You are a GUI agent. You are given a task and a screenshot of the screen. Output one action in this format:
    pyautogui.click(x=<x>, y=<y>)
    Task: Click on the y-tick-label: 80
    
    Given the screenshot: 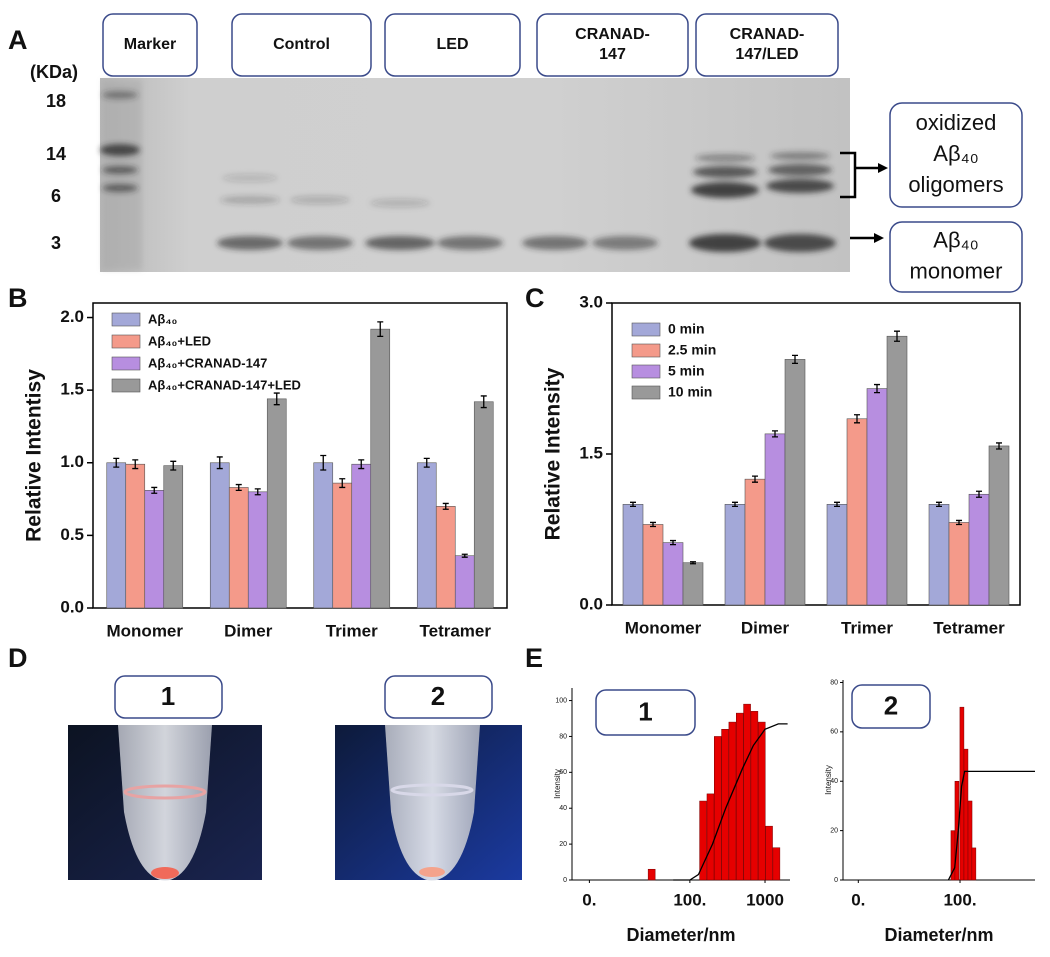 What is the action you would take?
    pyautogui.click(x=563, y=736)
    